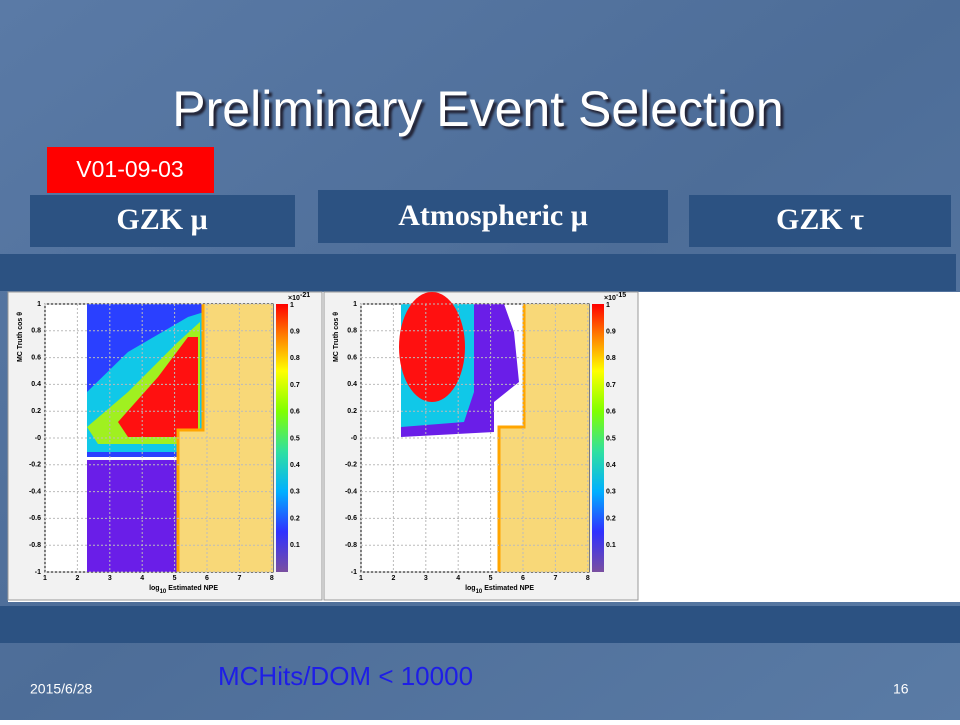  I want to click on version-box, so click(130, 170).